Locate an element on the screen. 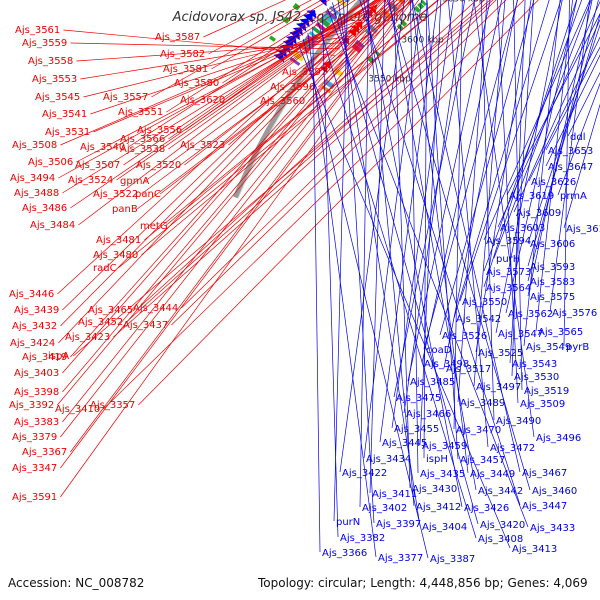 Image resolution: width=600 pixels, height=600 pixels. accession-value: NC_008782 is located at coordinates (110, 583).